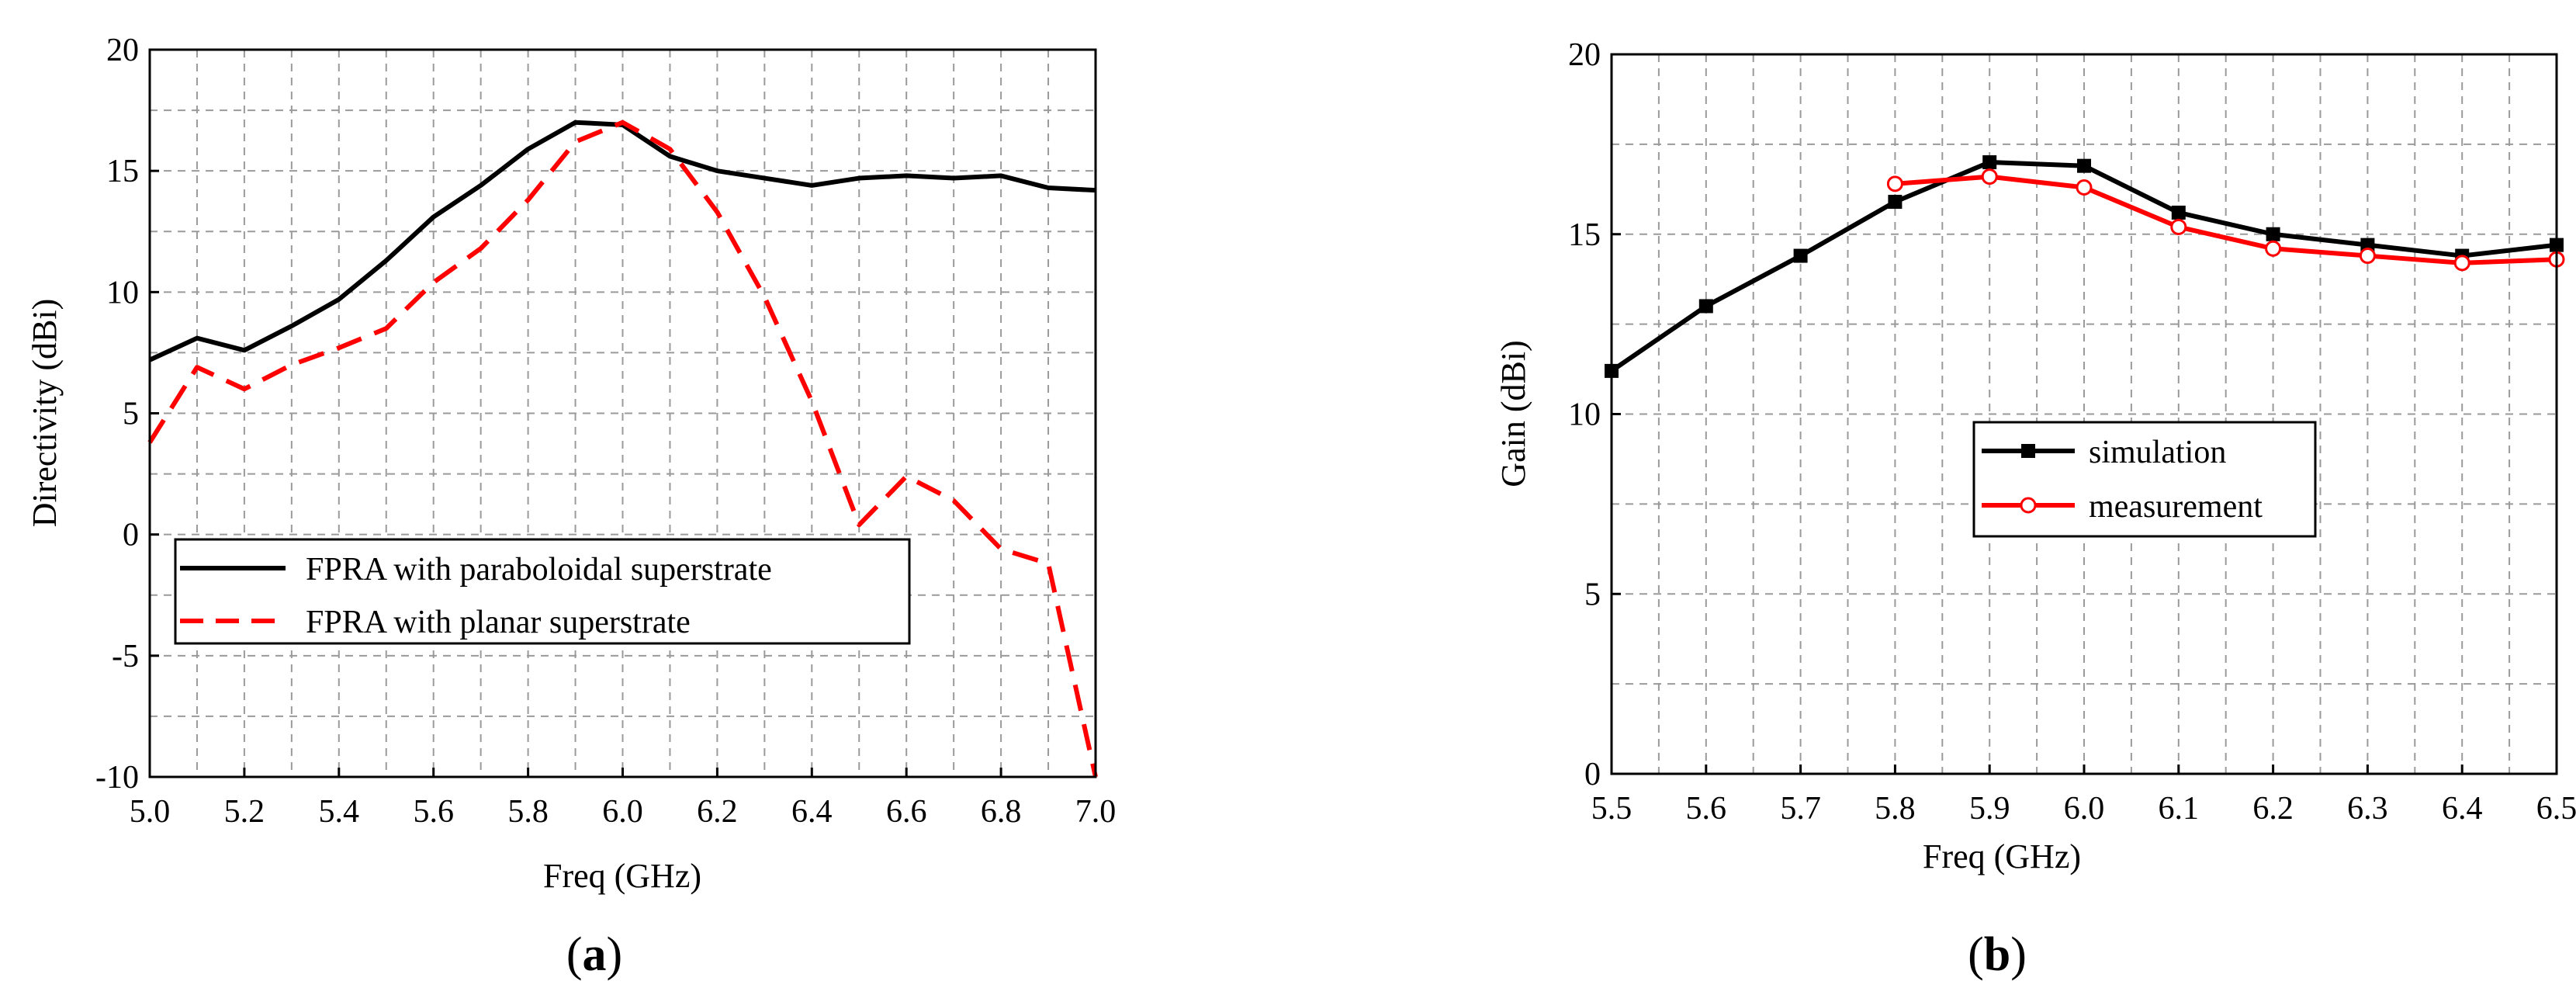  Describe the element at coordinates (2002, 856) in the screenshot. I see `panel-b-x-axis-label: Freq (GHz)` at that location.